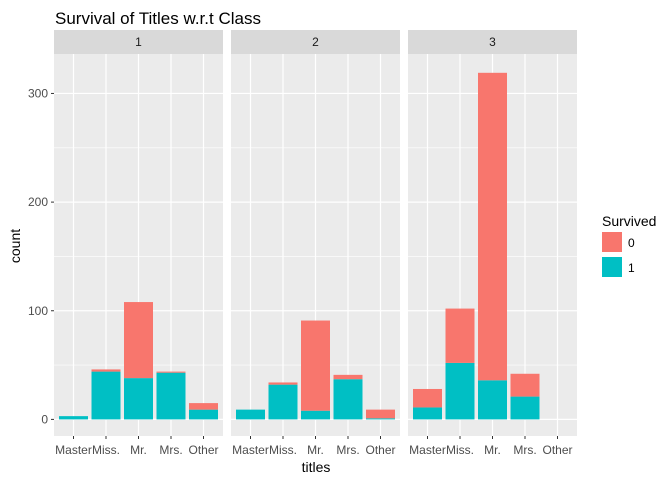  I want to click on facet-strip-label: 2, so click(315, 42).